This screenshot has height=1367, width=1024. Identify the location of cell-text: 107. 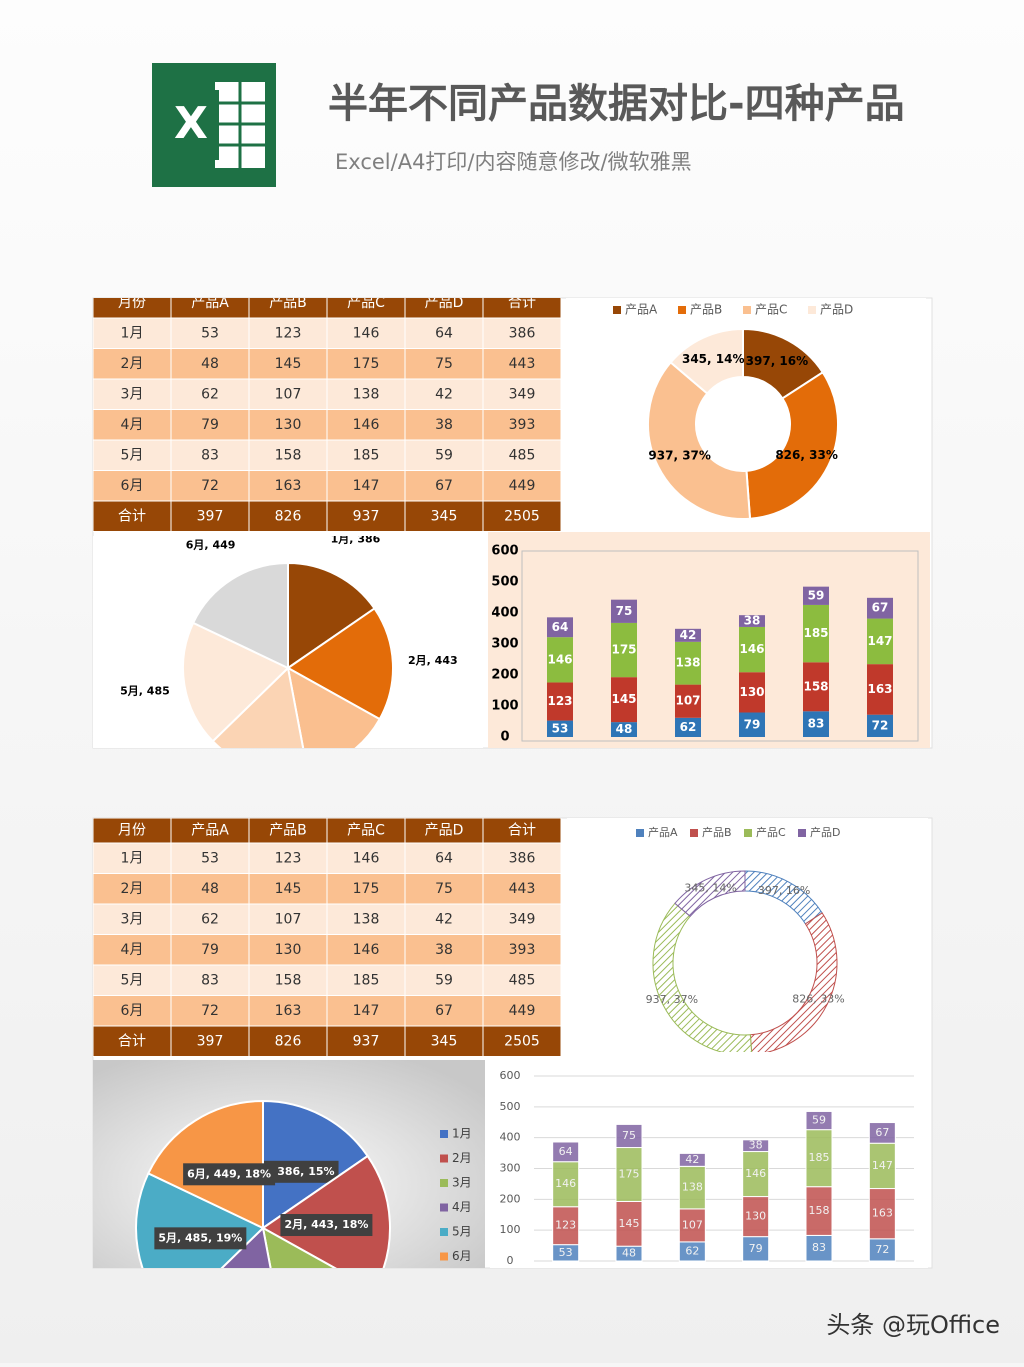
(288, 394).